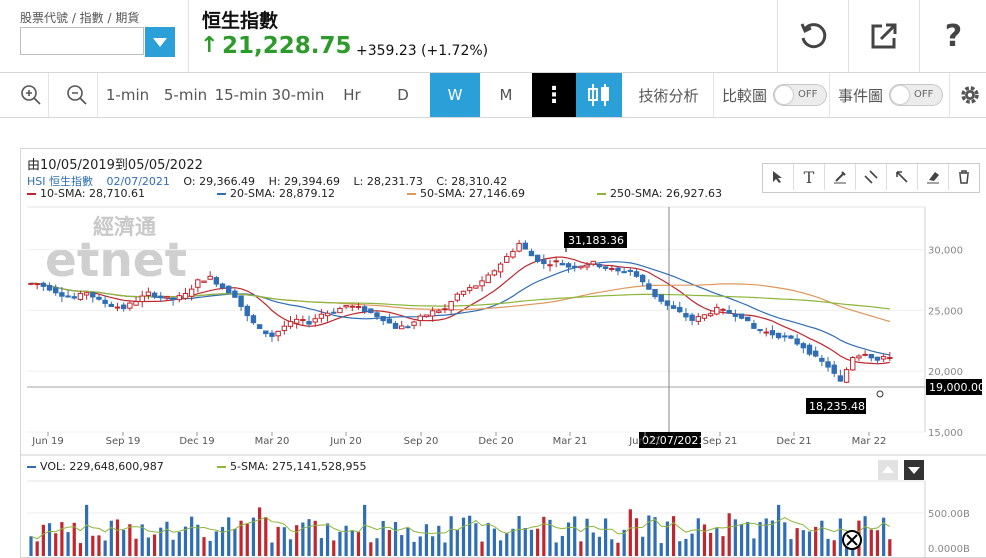  What do you see at coordinates (86, 193) in the screenshot?
I see `sma10-legend: 10-SMA: 28,710.61` at bounding box center [86, 193].